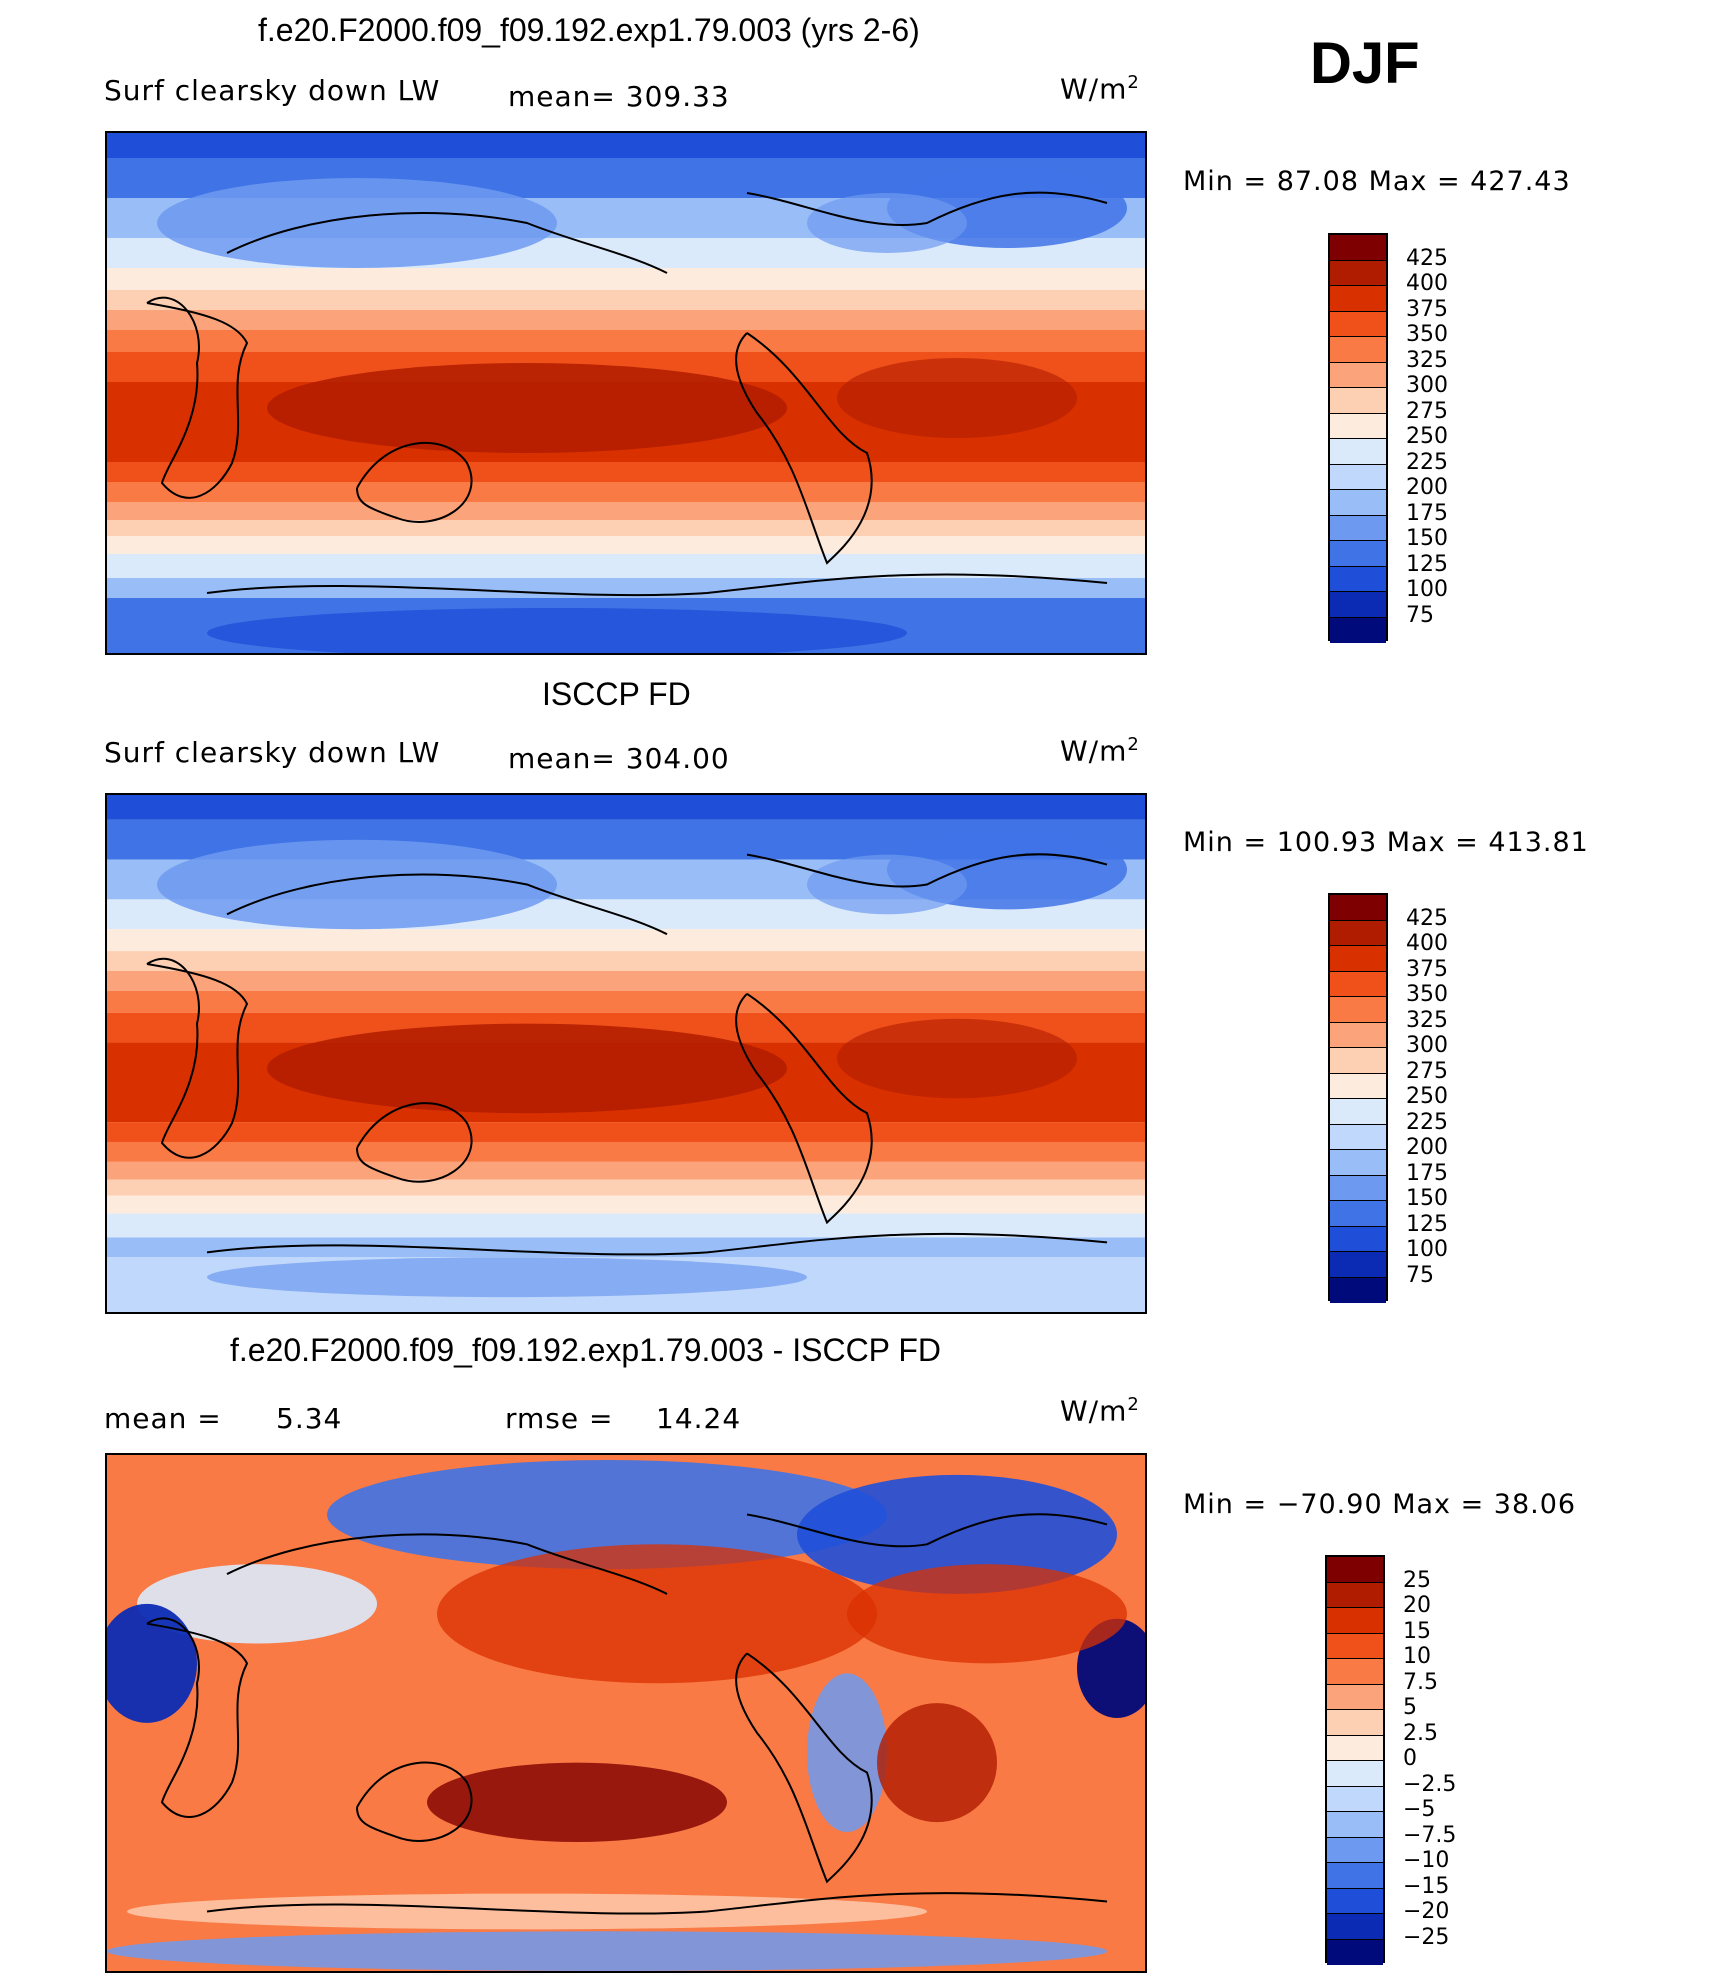 The image size is (1710, 1979). What do you see at coordinates (1355, 1760) in the screenshot?
I see `panel3-colorbar-box` at bounding box center [1355, 1760].